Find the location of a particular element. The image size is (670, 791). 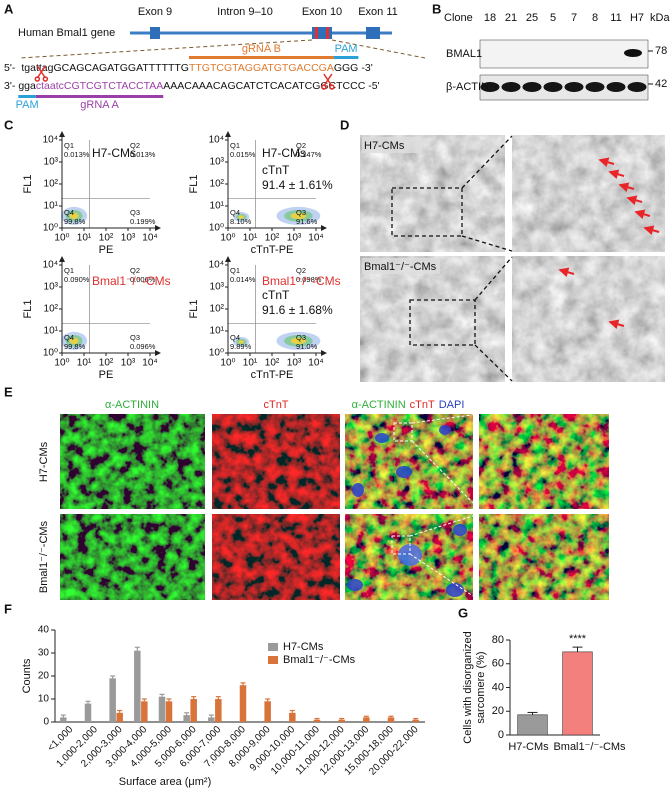

y-axis-label: FL1 is located at coordinates (194, 309).